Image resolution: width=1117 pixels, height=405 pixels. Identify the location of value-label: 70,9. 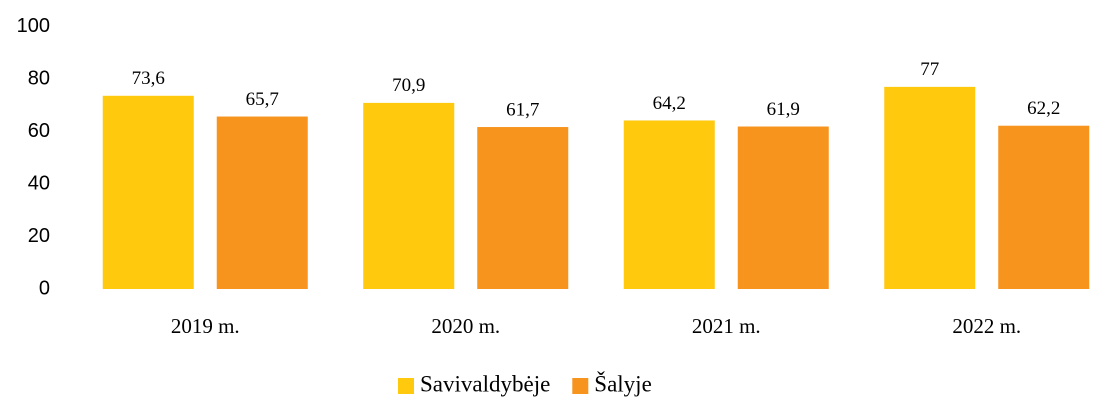
(408, 85).